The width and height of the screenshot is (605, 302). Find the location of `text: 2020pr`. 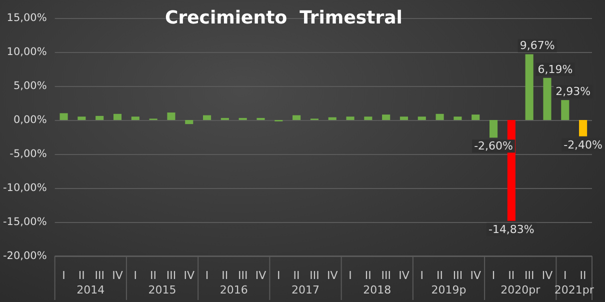

text: 2020pr is located at coordinates (520, 290).